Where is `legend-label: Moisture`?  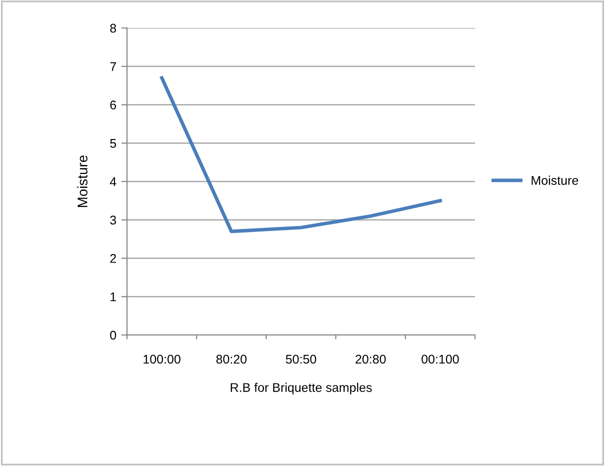
legend-label: Moisture is located at coordinates (555, 180).